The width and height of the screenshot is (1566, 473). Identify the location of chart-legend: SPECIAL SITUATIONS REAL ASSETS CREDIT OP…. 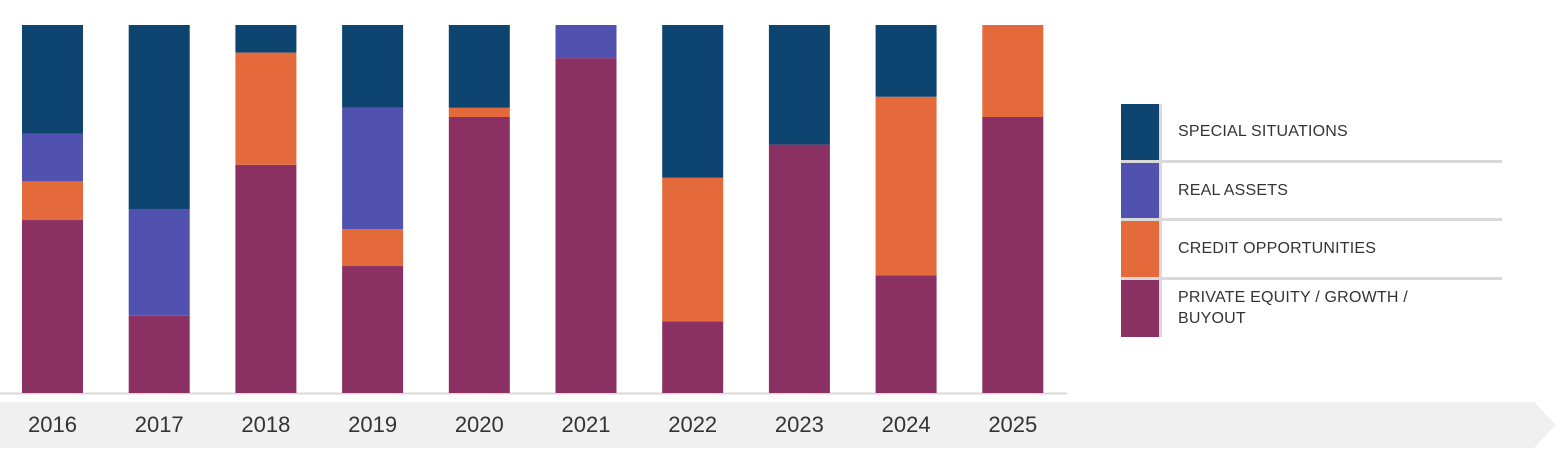
(1311, 220).